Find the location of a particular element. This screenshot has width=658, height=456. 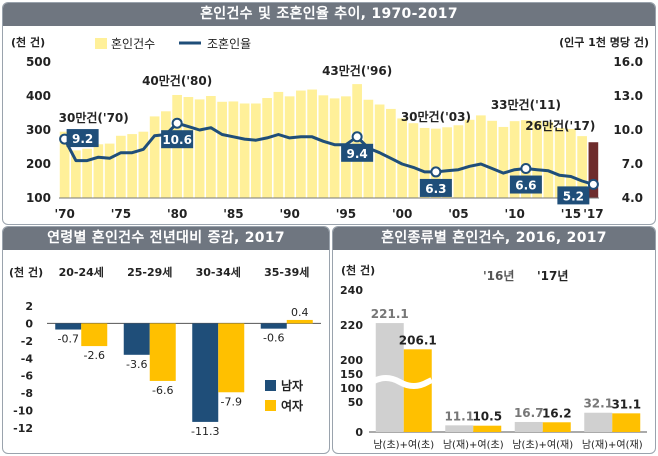

left-axis-unit: (천 건) is located at coordinates (28, 42).